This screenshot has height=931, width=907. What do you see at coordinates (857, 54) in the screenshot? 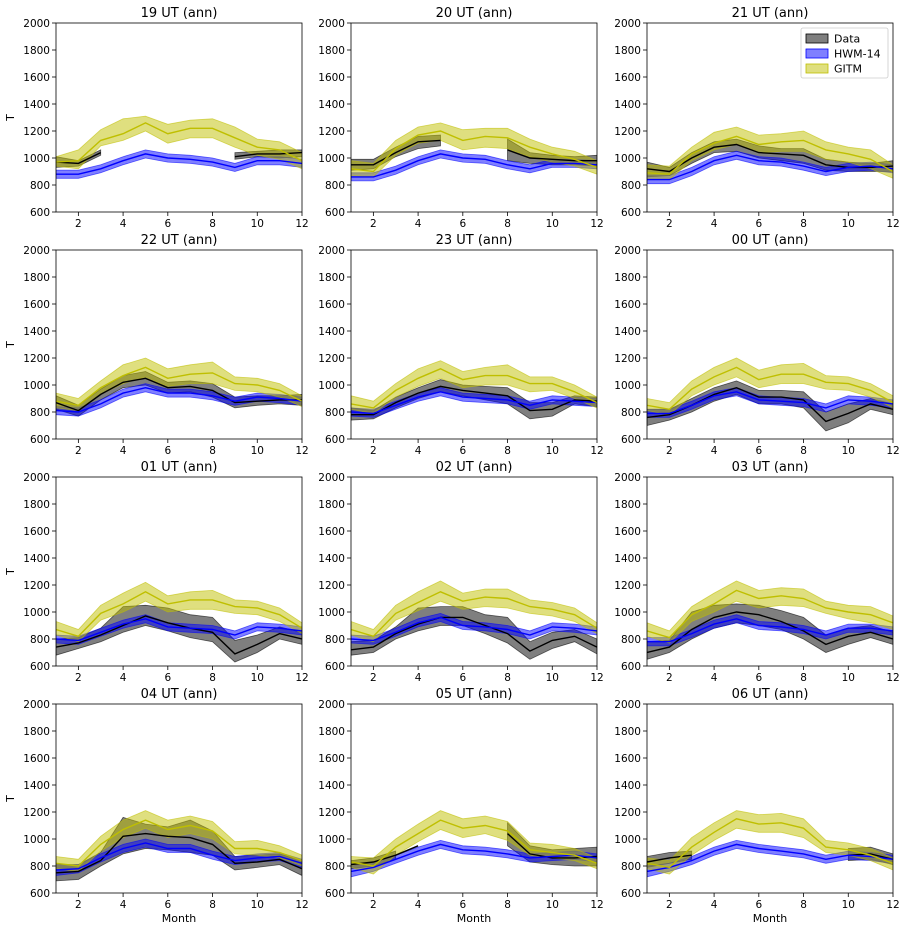
I see `legend-label: HWM-14` at bounding box center [857, 54].